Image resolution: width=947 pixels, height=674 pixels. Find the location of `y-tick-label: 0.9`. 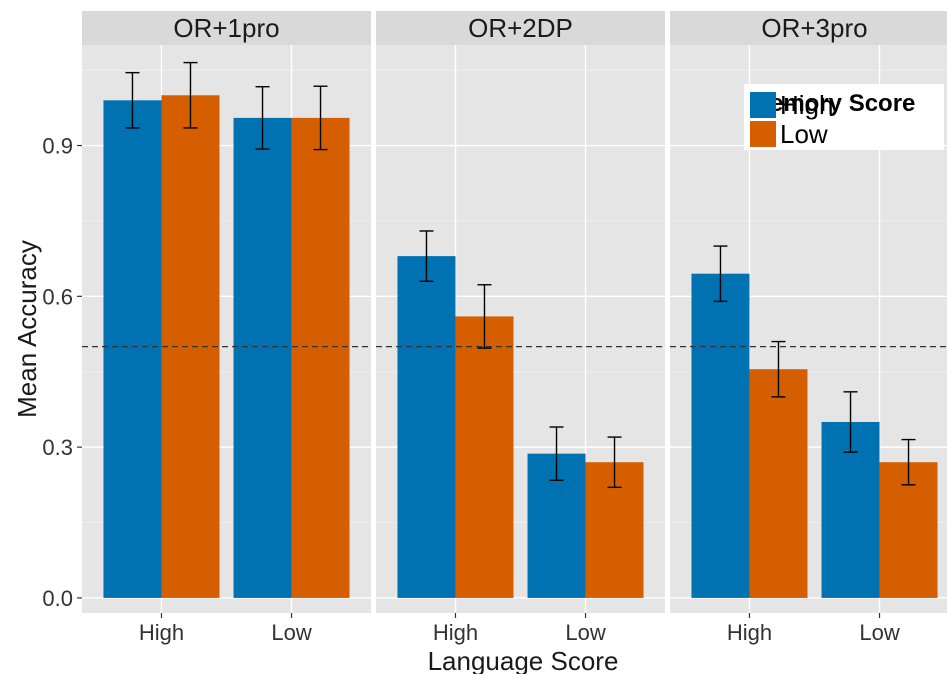

y-tick-label: 0.9 is located at coordinates (57, 146).